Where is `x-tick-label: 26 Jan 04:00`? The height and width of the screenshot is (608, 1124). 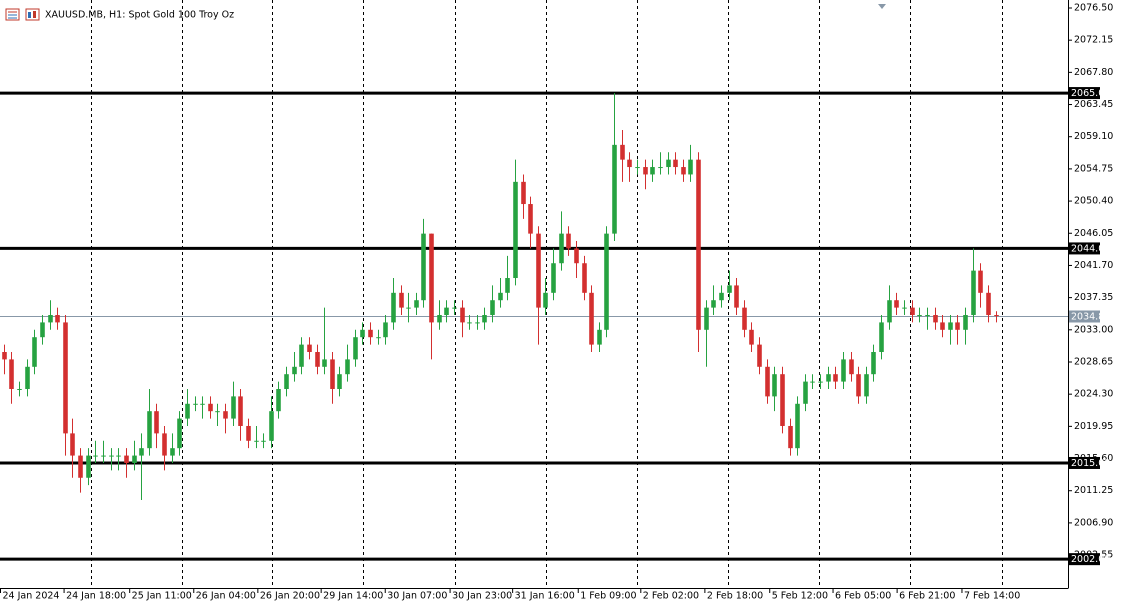
x-tick-label: 26 Jan 04:00 is located at coordinates (226, 596).